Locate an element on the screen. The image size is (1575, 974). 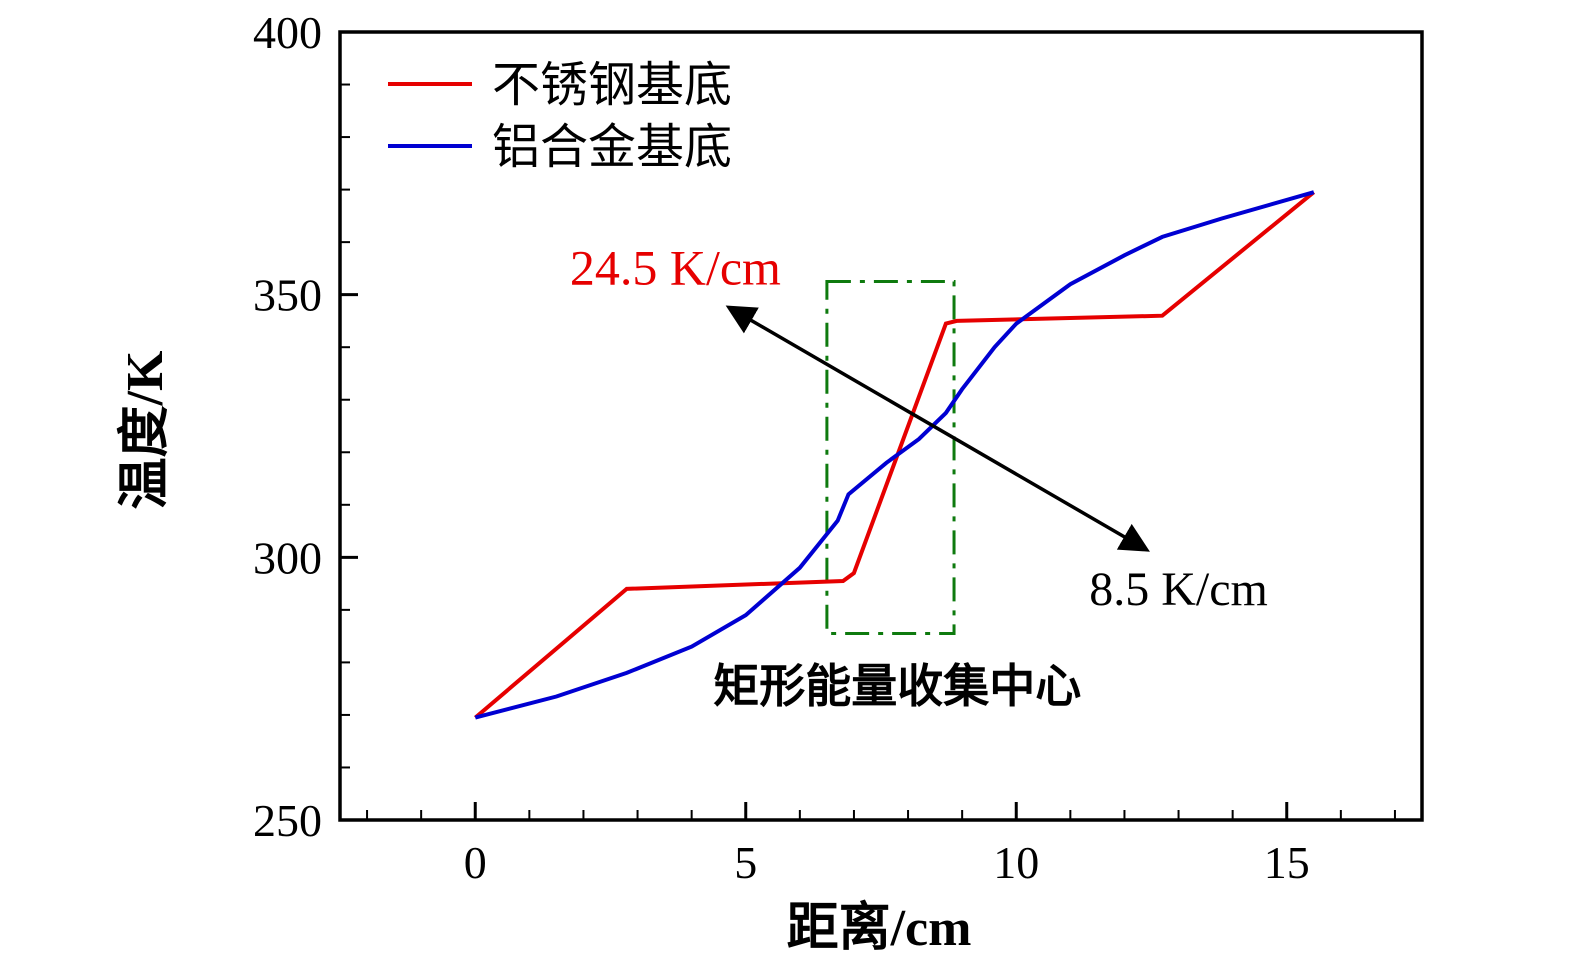
y-tick-label: 250 is located at coordinates (287, 820).